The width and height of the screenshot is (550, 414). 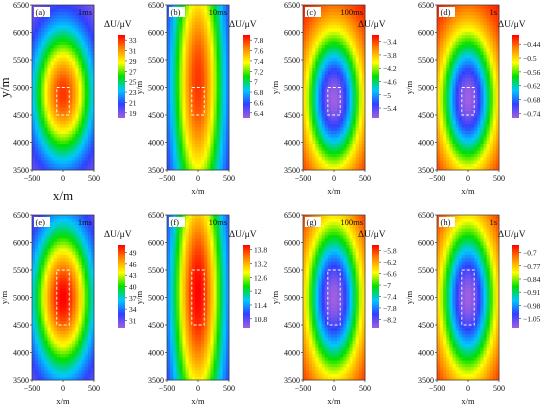 What do you see at coordinates (133, 102) in the screenshot?
I see `colorbar-tick-label: 21` at bounding box center [133, 102].